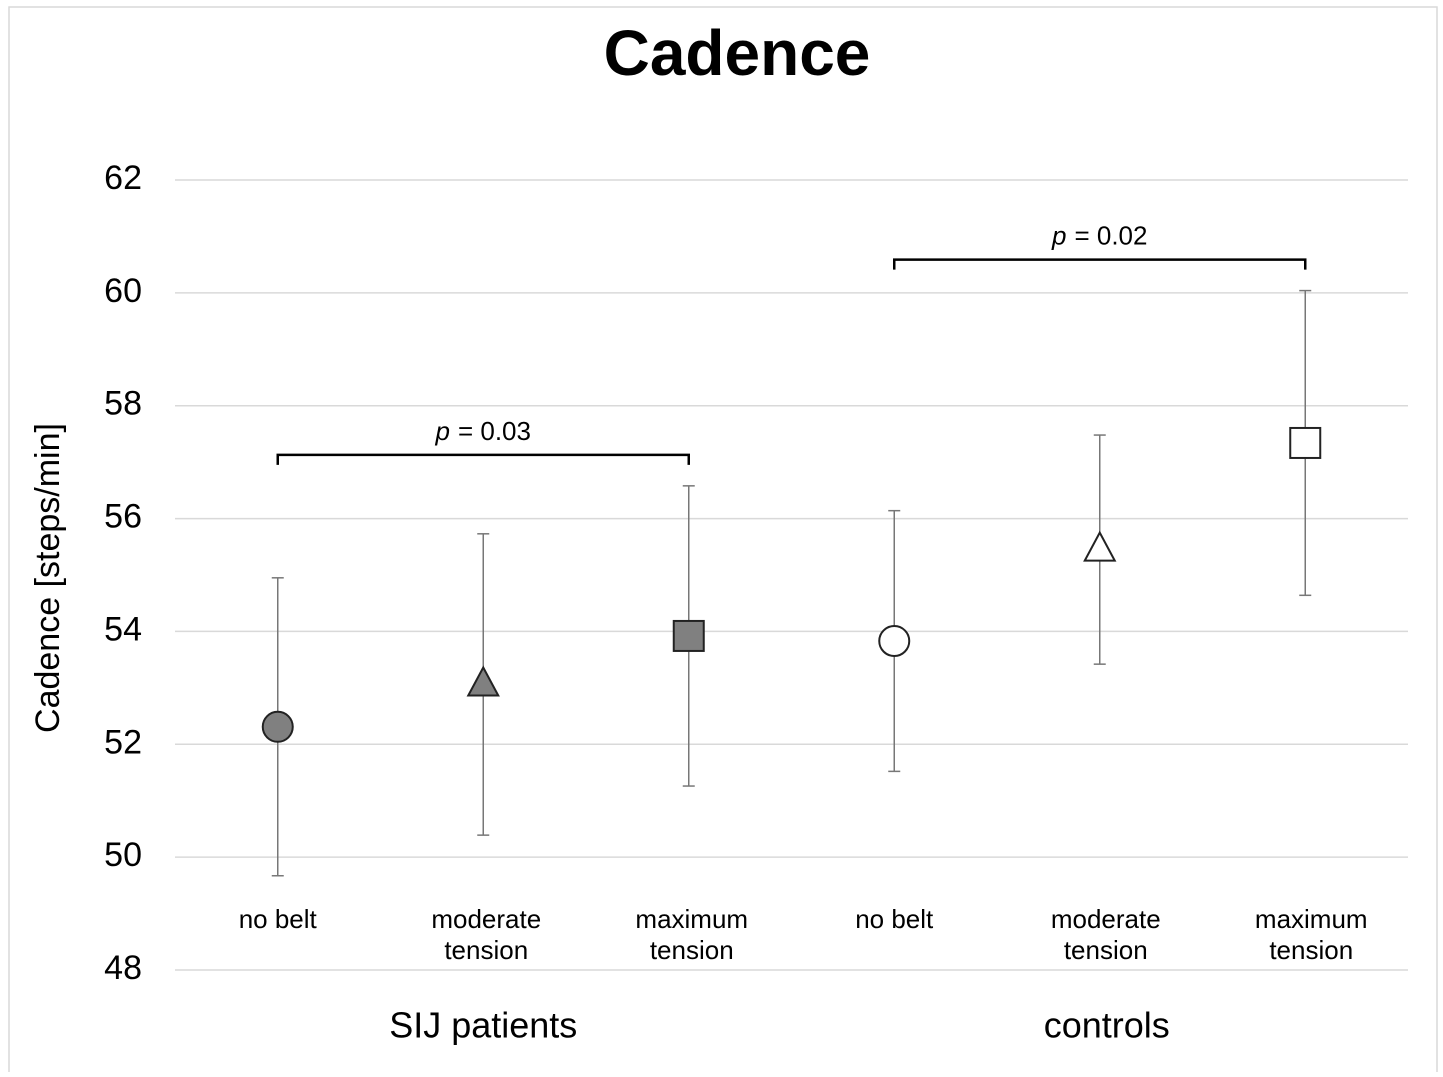  Describe the element at coordinates (123, 629) in the screenshot. I see `y-tick-label: 54` at that location.